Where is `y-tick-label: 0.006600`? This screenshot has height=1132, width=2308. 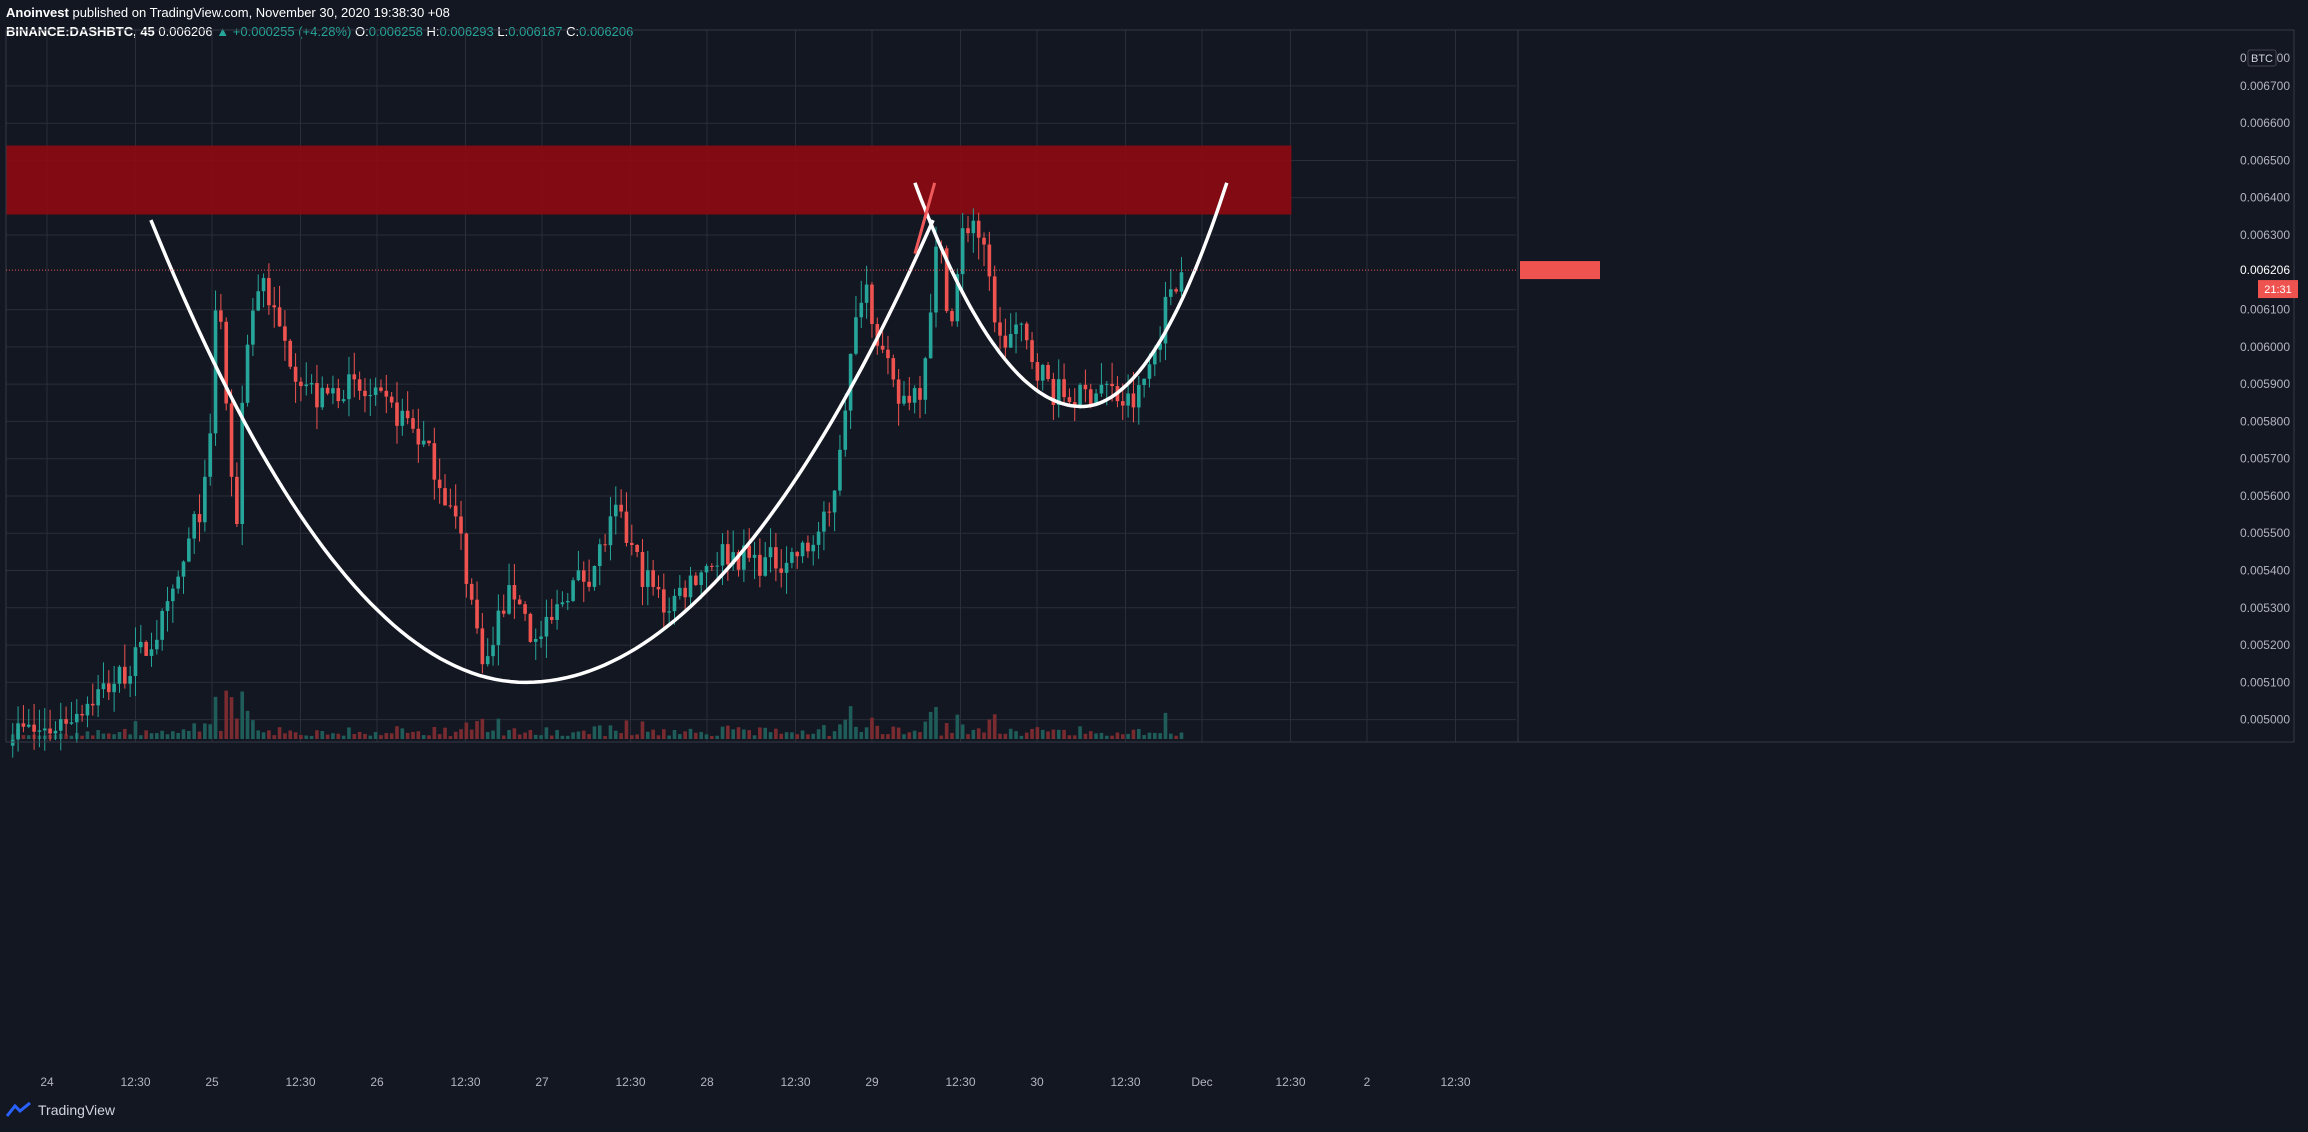
y-tick-label: 0.006600 is located at coordinates (2265, 123).